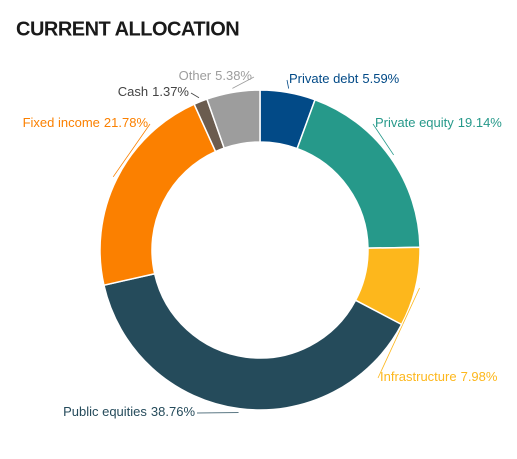 This screenshot has width=517, height=459. What do you see at coordinates (133, 91) in the screenshot?
I see `slice-name: Cash` at bounding box center [133, 91].